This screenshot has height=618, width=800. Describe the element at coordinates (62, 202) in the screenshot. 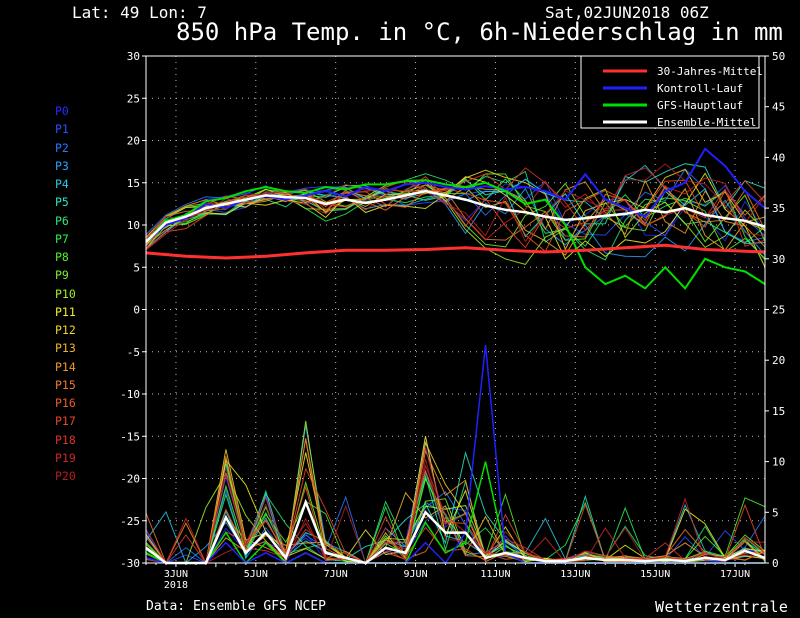

I see `member-label-p5: P5` at that location.